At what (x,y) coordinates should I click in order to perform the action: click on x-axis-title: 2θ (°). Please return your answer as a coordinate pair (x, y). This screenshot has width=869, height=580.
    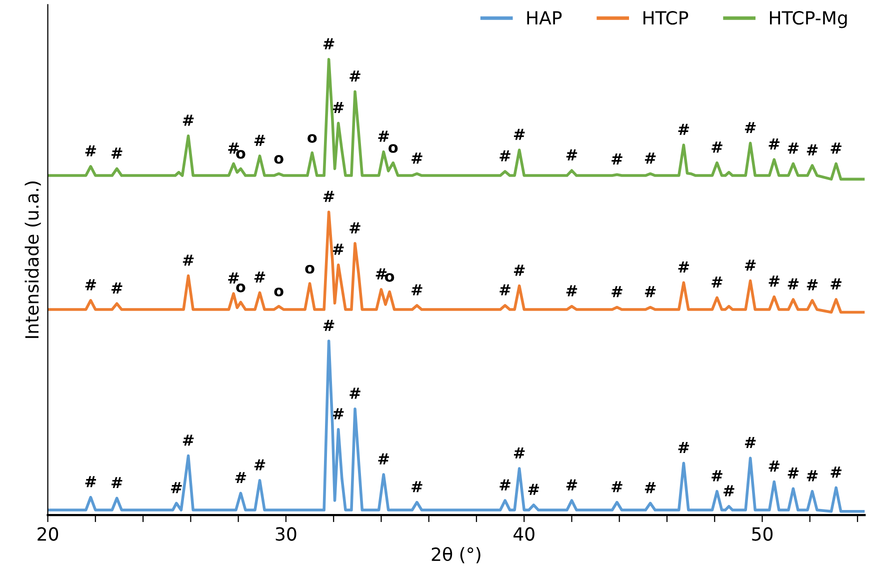
    Looking at the image, I should click on (456, 555).